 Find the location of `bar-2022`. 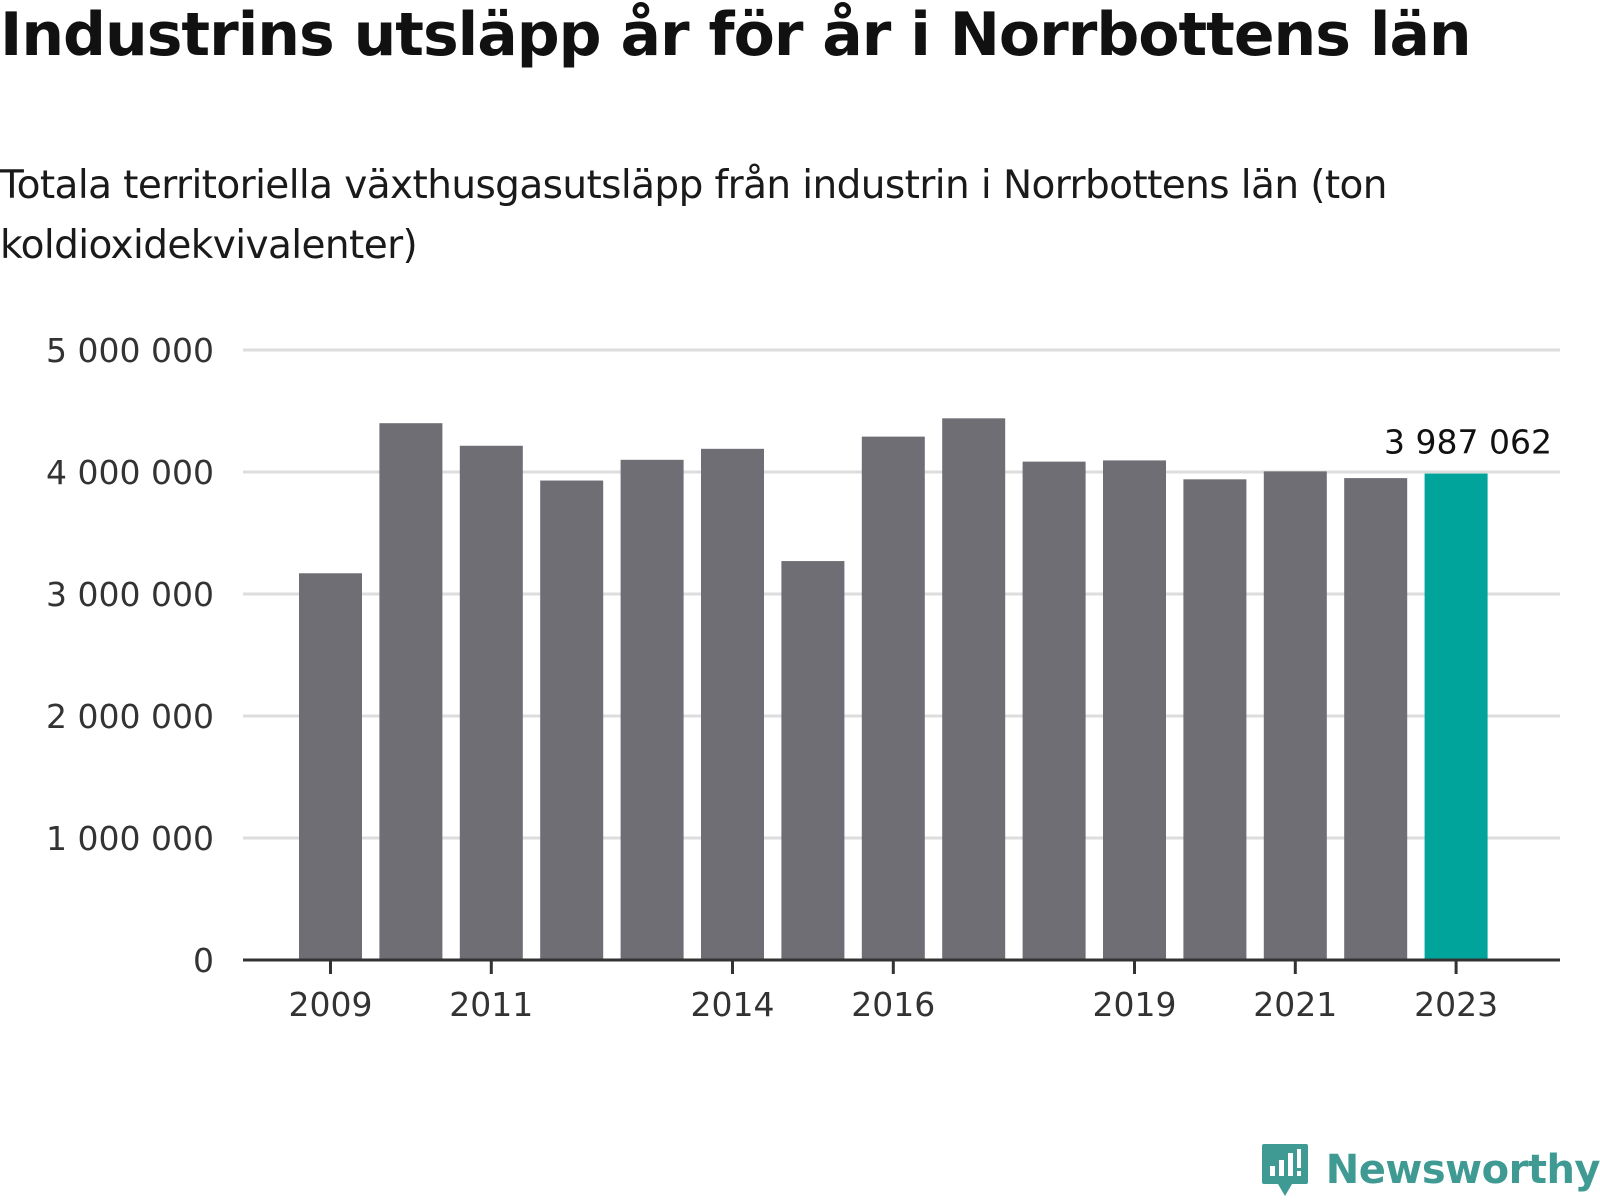

bar-2022 is located at coordinates (1376, 719).